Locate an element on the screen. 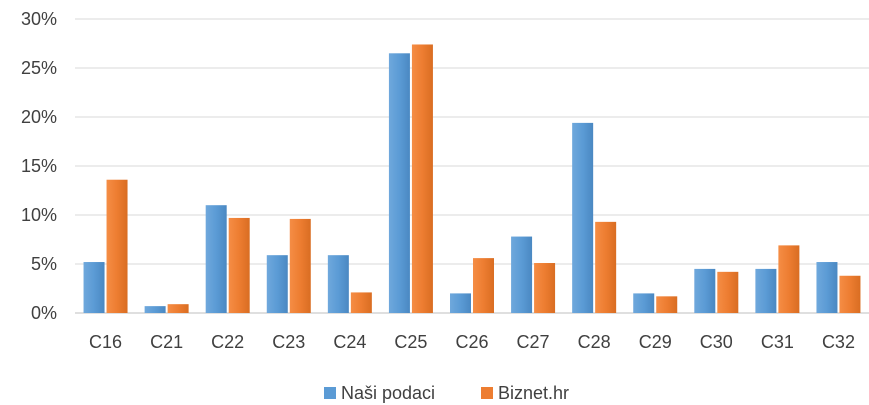  x-axis-tick-labels: C16 C21 C22 C23 C24 C25 C26 C27 C28 C29 C30 C31 C32 is located at coordinates (472, 342).